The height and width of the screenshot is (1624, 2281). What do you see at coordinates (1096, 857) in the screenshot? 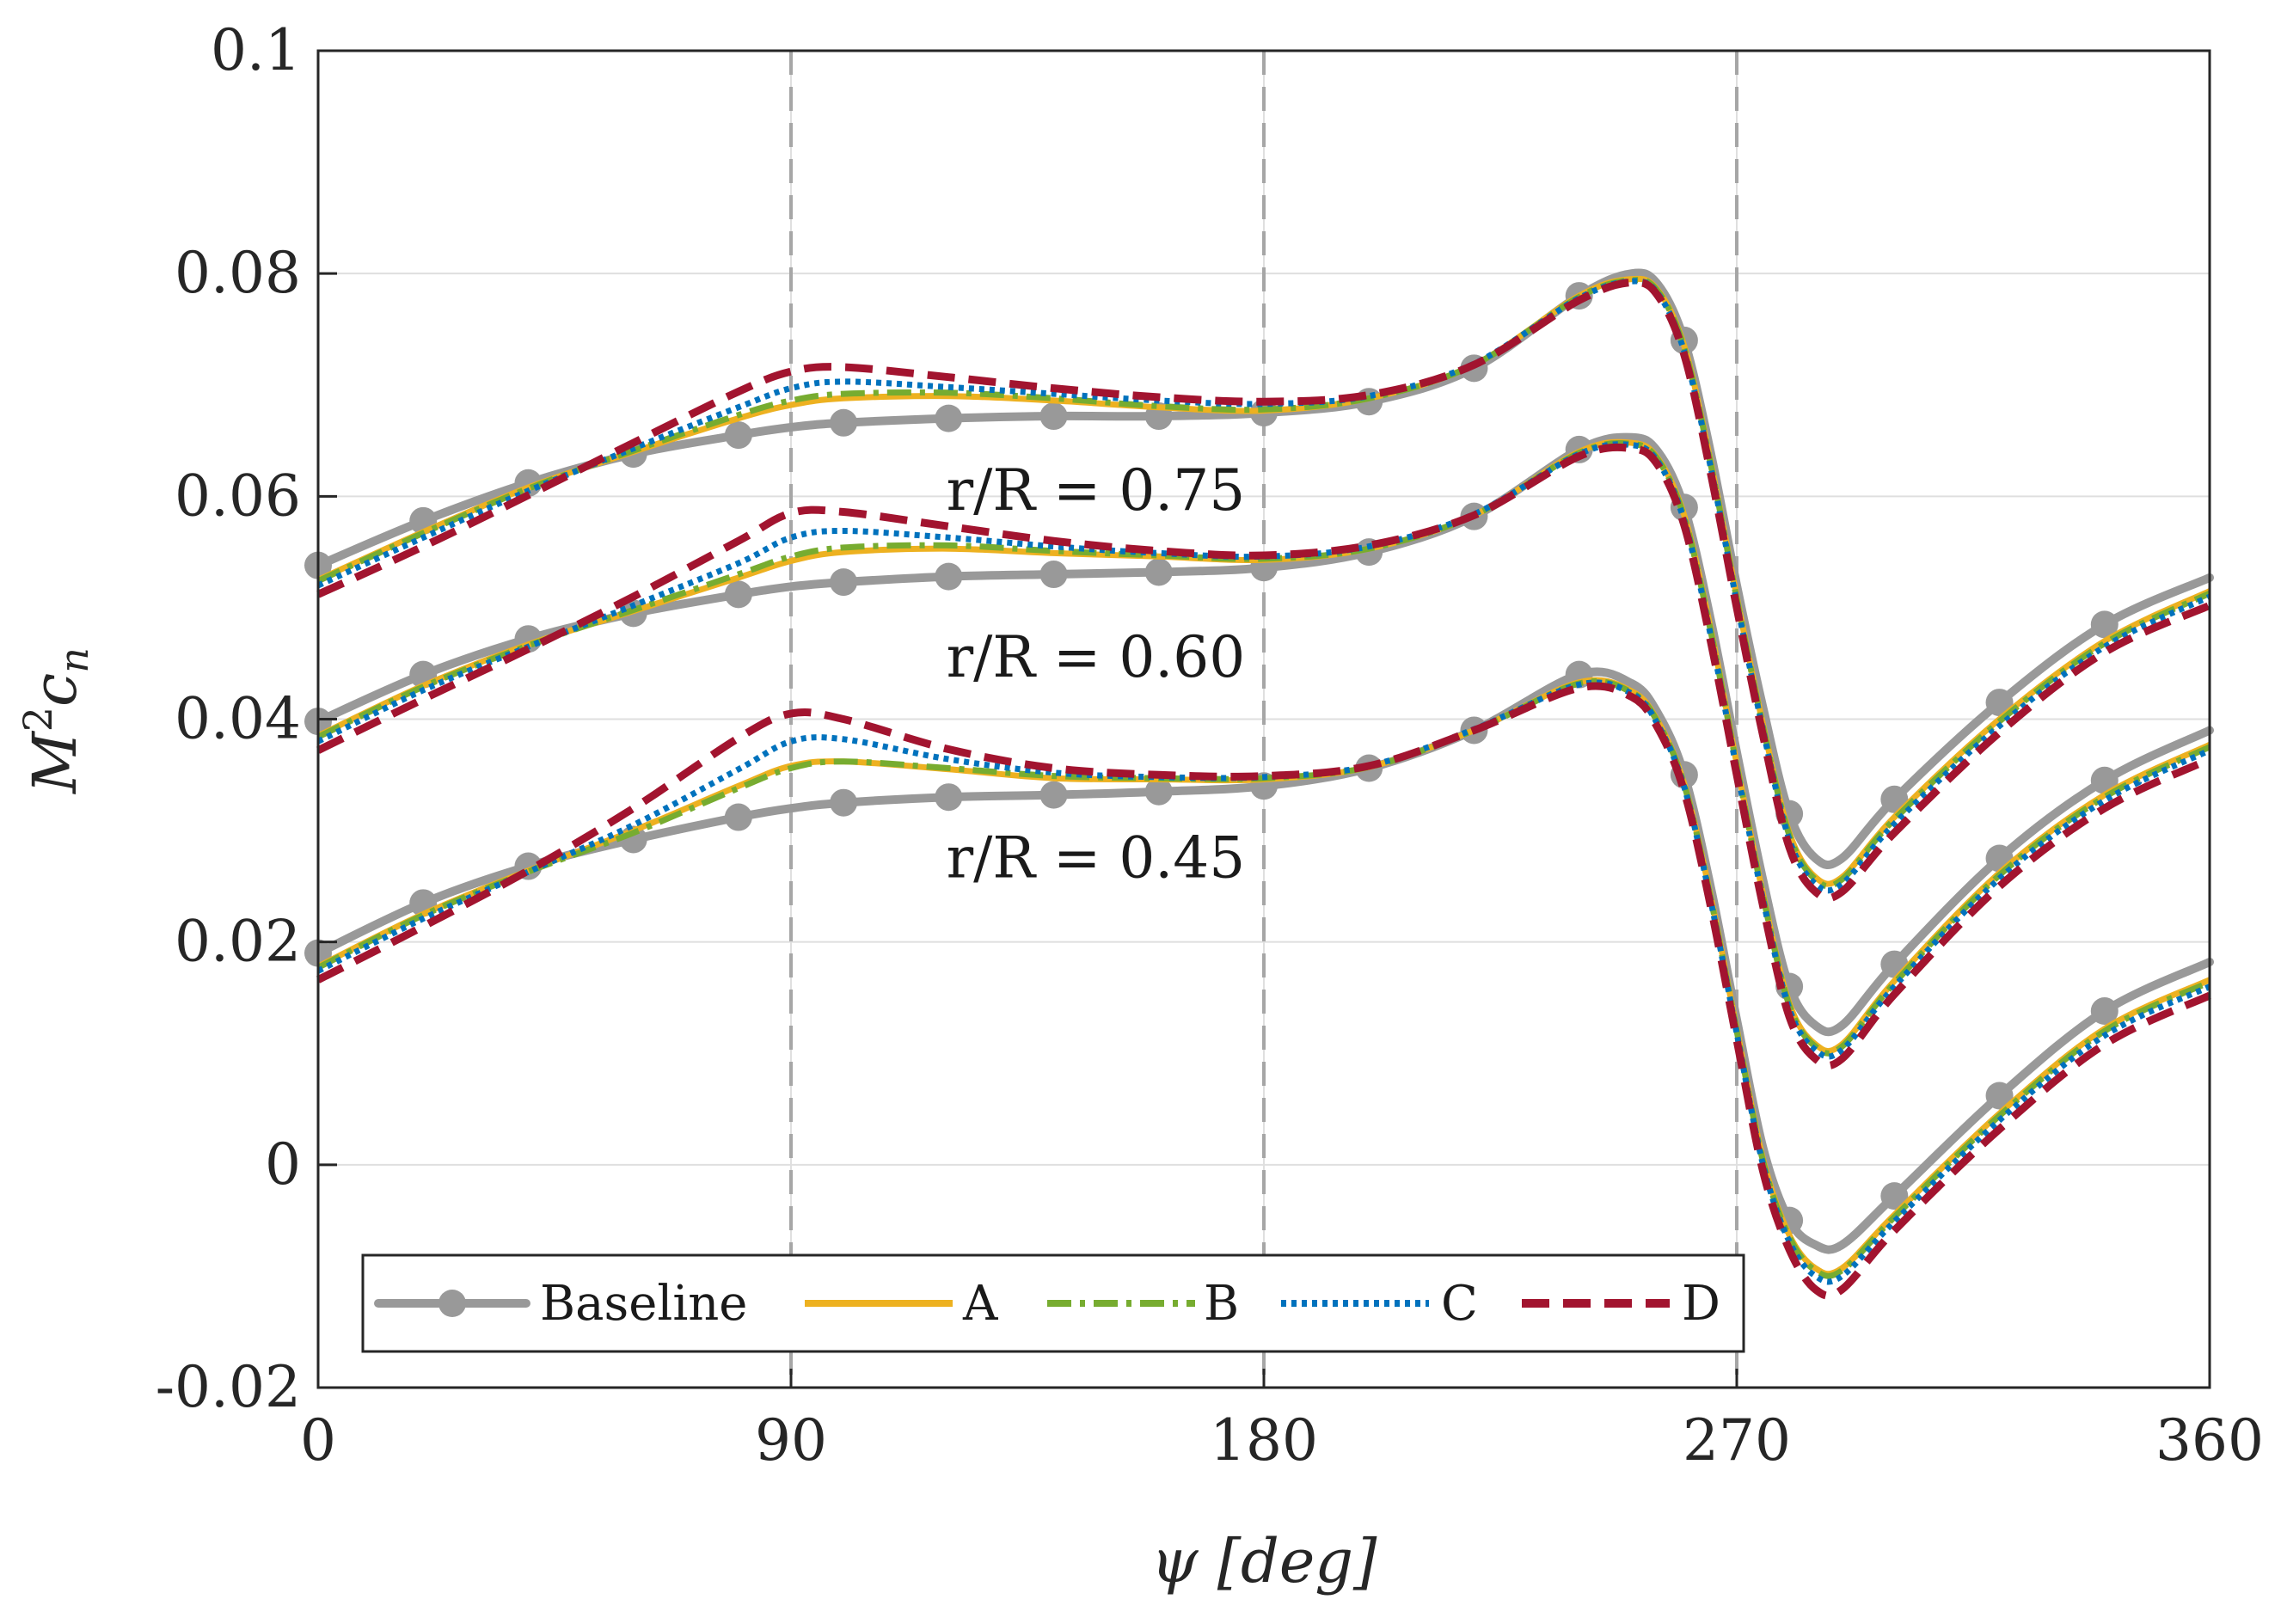
I see `annotation-r-045: r/R = 0.45` at bounding box center [1096, 857].